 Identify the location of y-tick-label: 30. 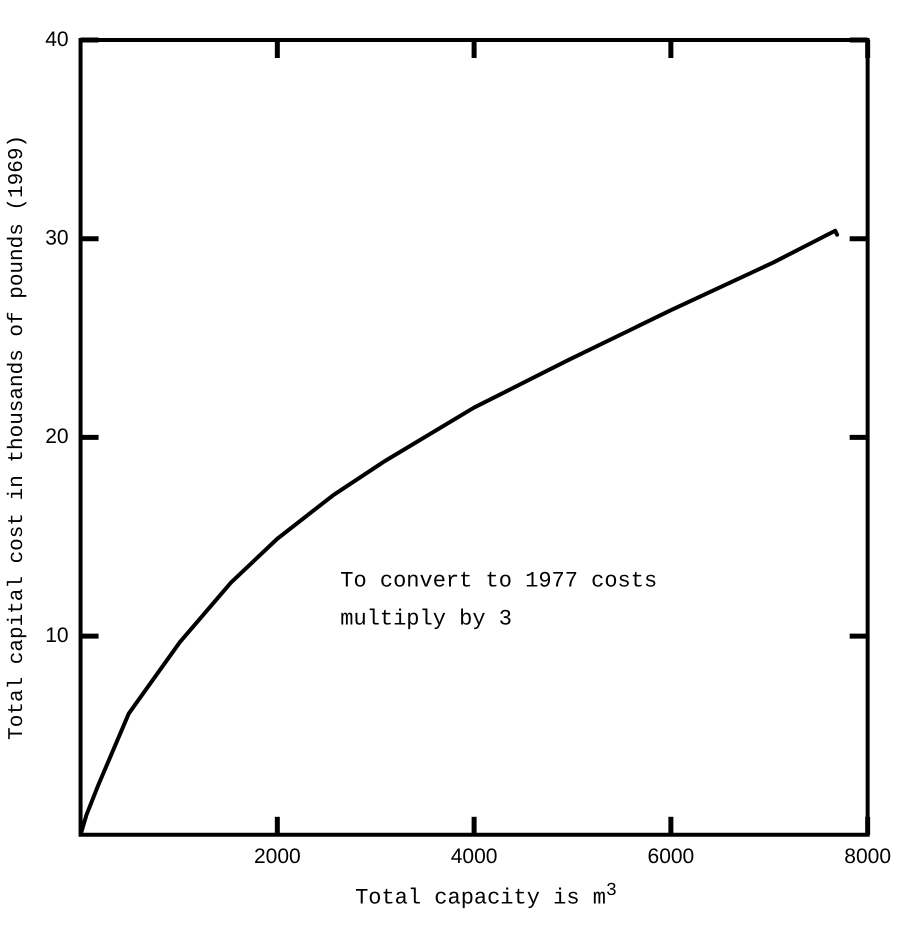
(57, 238).